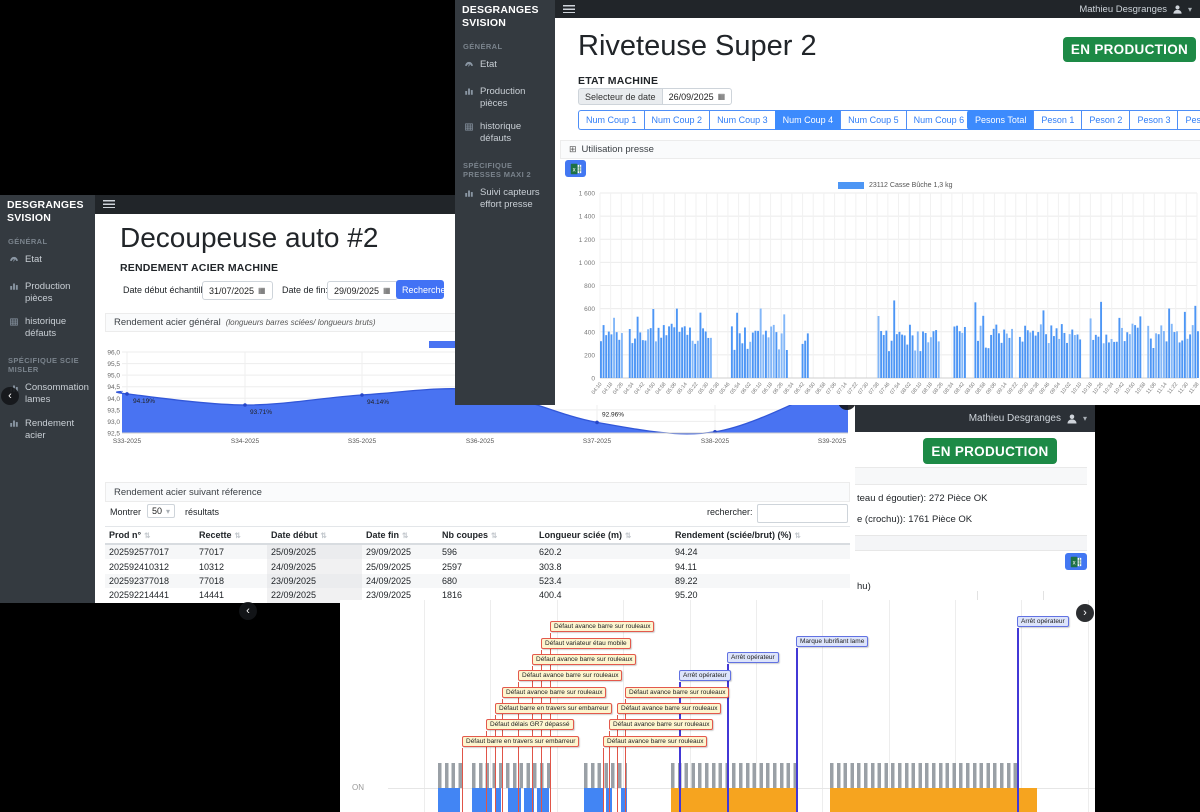  Describe the element at coordinates (832, 441) in the screenshot. I see `x-tick-label: S39-2025` at that location.